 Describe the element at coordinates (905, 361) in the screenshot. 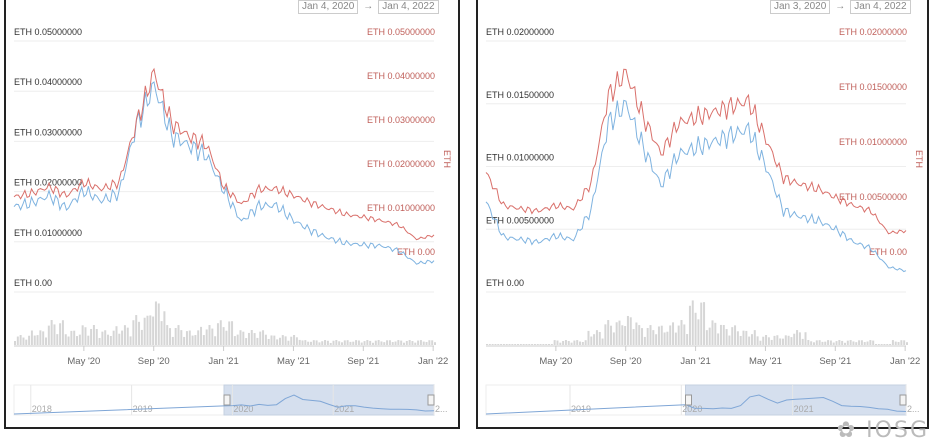

I see `x-tick-label: Jan '22` at that location.